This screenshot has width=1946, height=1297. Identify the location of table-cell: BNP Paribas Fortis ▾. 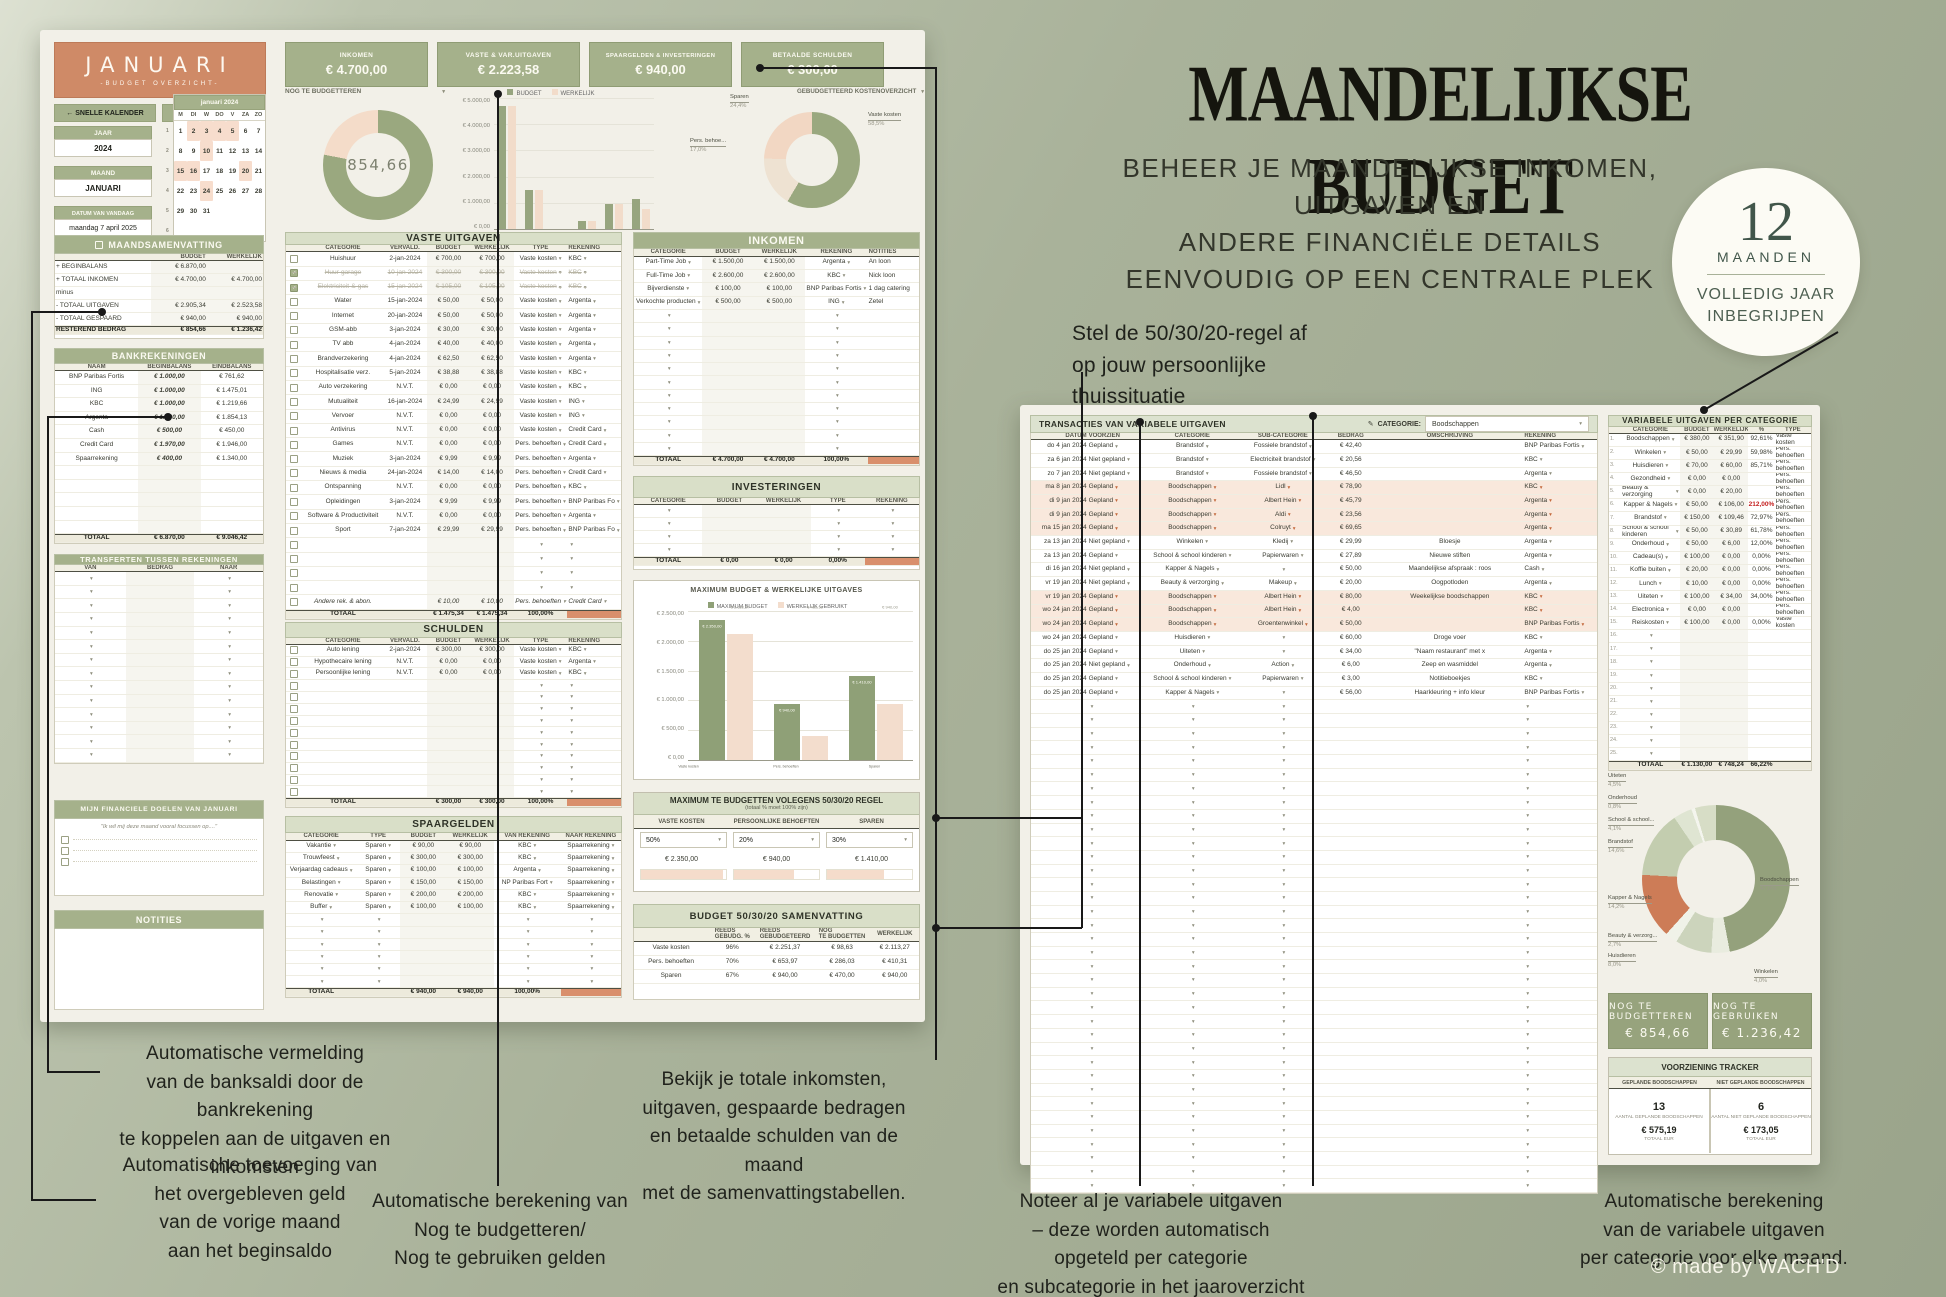
(836, 289).